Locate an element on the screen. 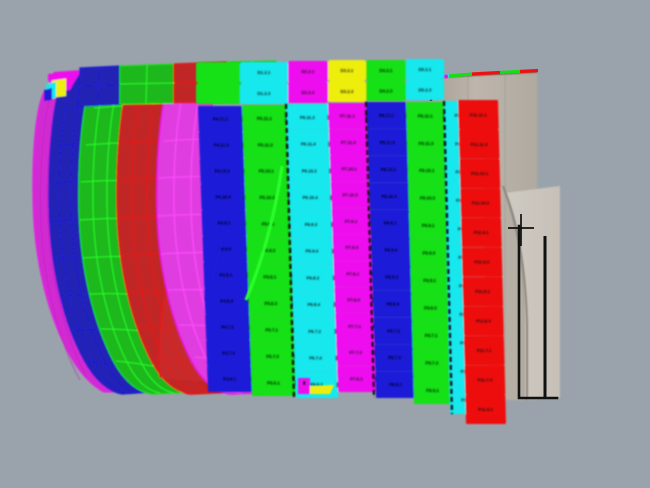  corner-marker-top-left is located at coordinates (57, 86).